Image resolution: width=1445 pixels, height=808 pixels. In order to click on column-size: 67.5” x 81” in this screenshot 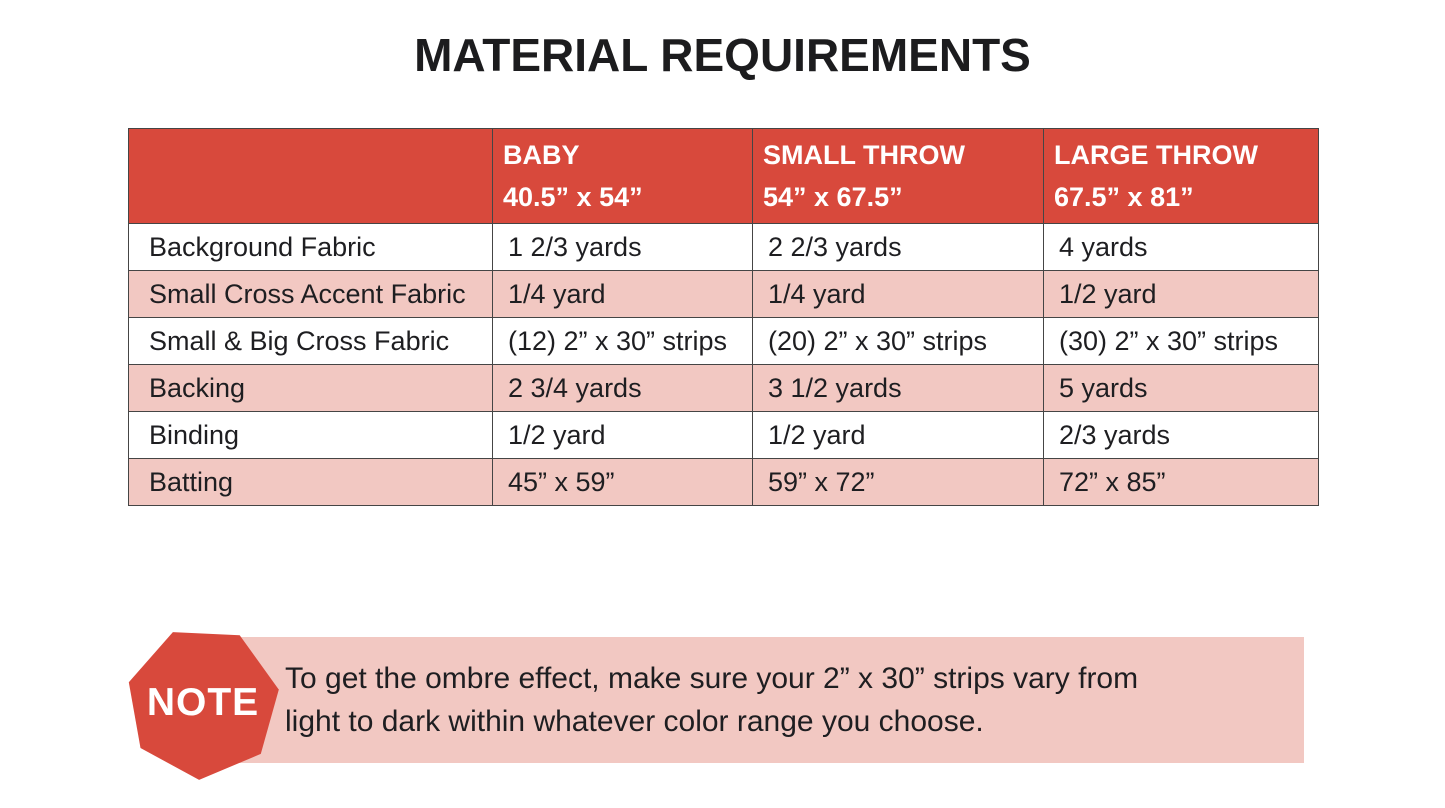, I will do `click(1124, 197)`.